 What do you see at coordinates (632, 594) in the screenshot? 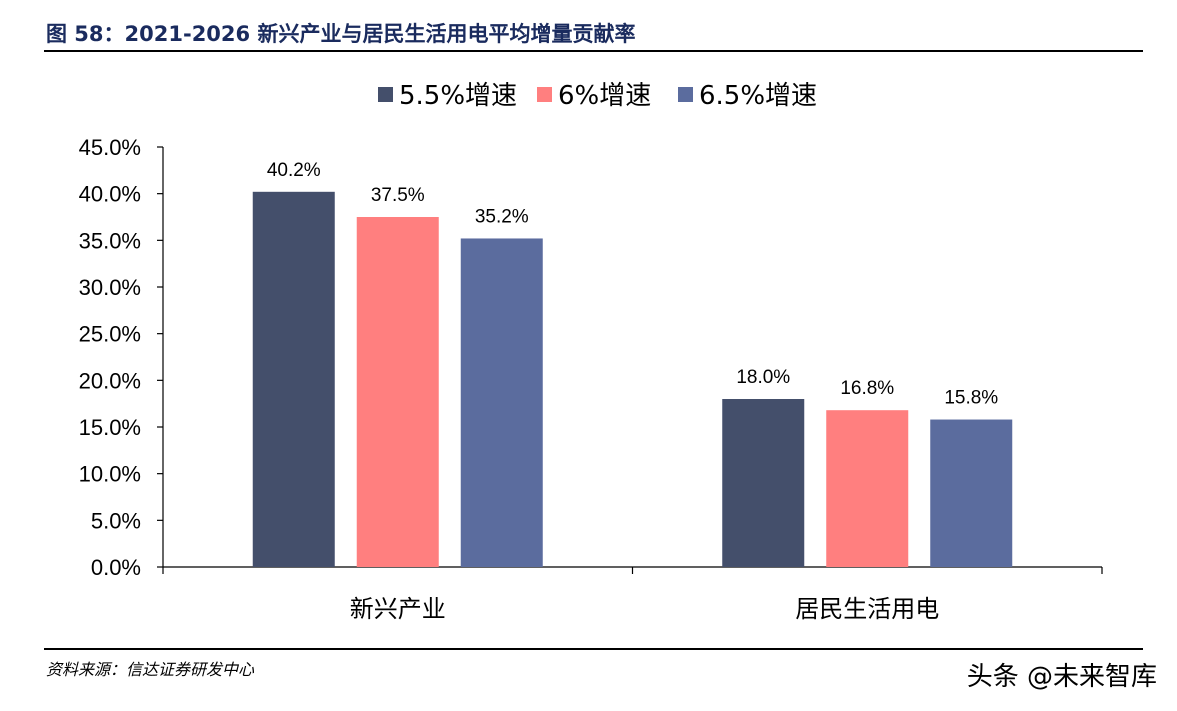
I see `x-axis: 新兴产业 居民生活用电` at bounding box center [632, 594].